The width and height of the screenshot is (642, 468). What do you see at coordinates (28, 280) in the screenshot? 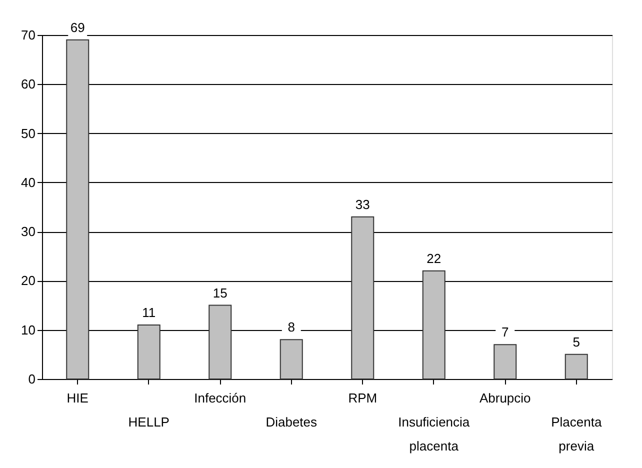
I see `y-tick-label: 20` at bounding box center [28, 280].